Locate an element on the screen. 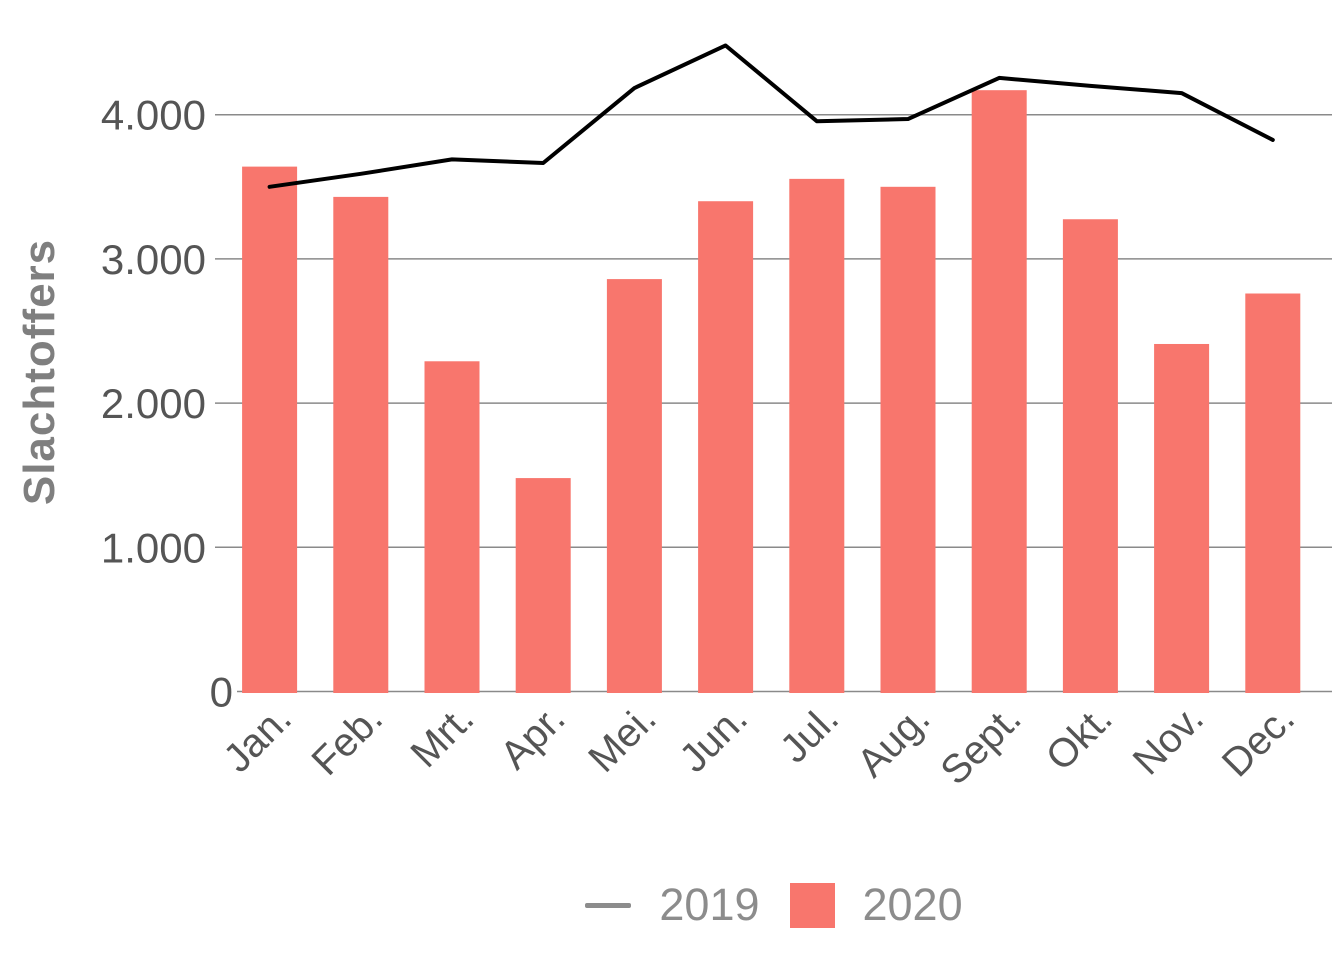 Image resolution: width=1344 pixels, height=960 pixels. bar-Mei. is located at coordinates (634, 486).